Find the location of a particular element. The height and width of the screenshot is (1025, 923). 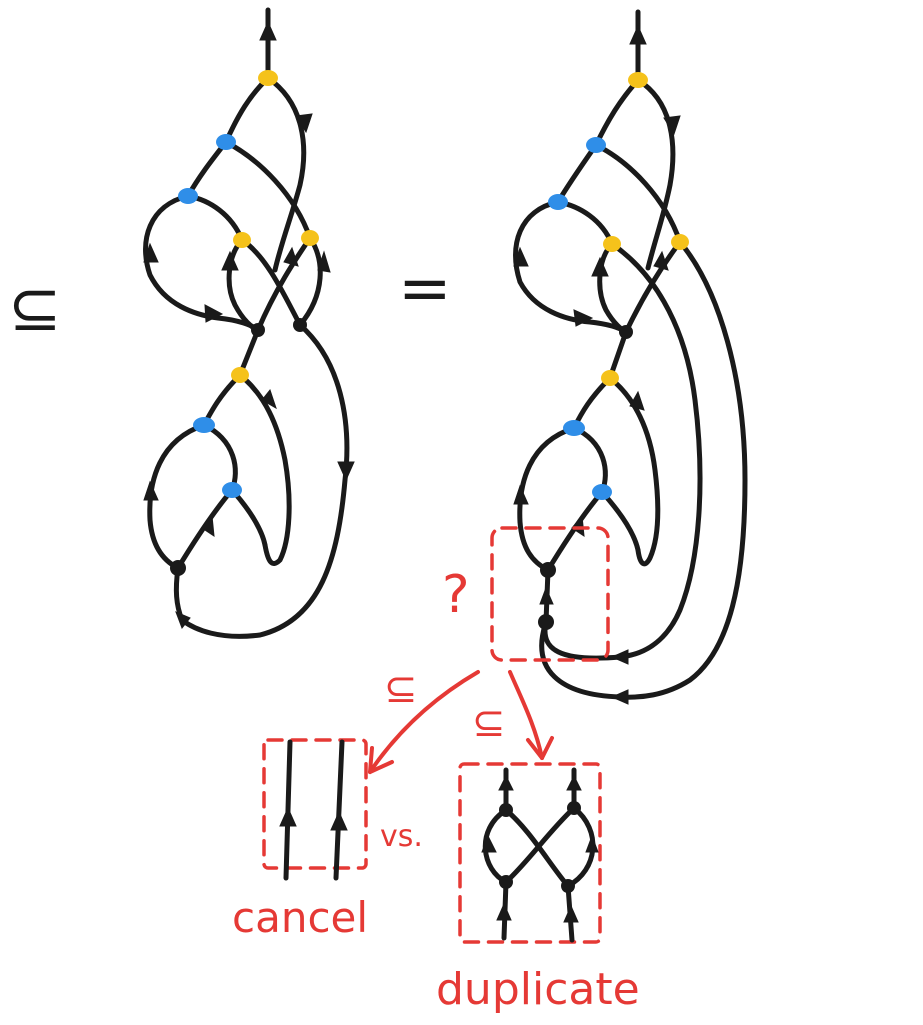

right-wire-j is located at coordinates (618, 355).